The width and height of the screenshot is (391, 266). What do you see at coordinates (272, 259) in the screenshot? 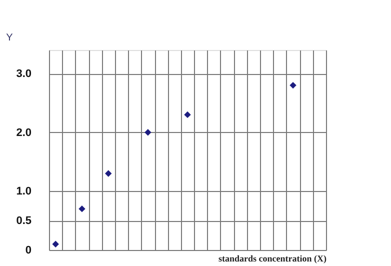
I see `x-axis-title: standards concentration (X)` at bounding box center [272, 259].